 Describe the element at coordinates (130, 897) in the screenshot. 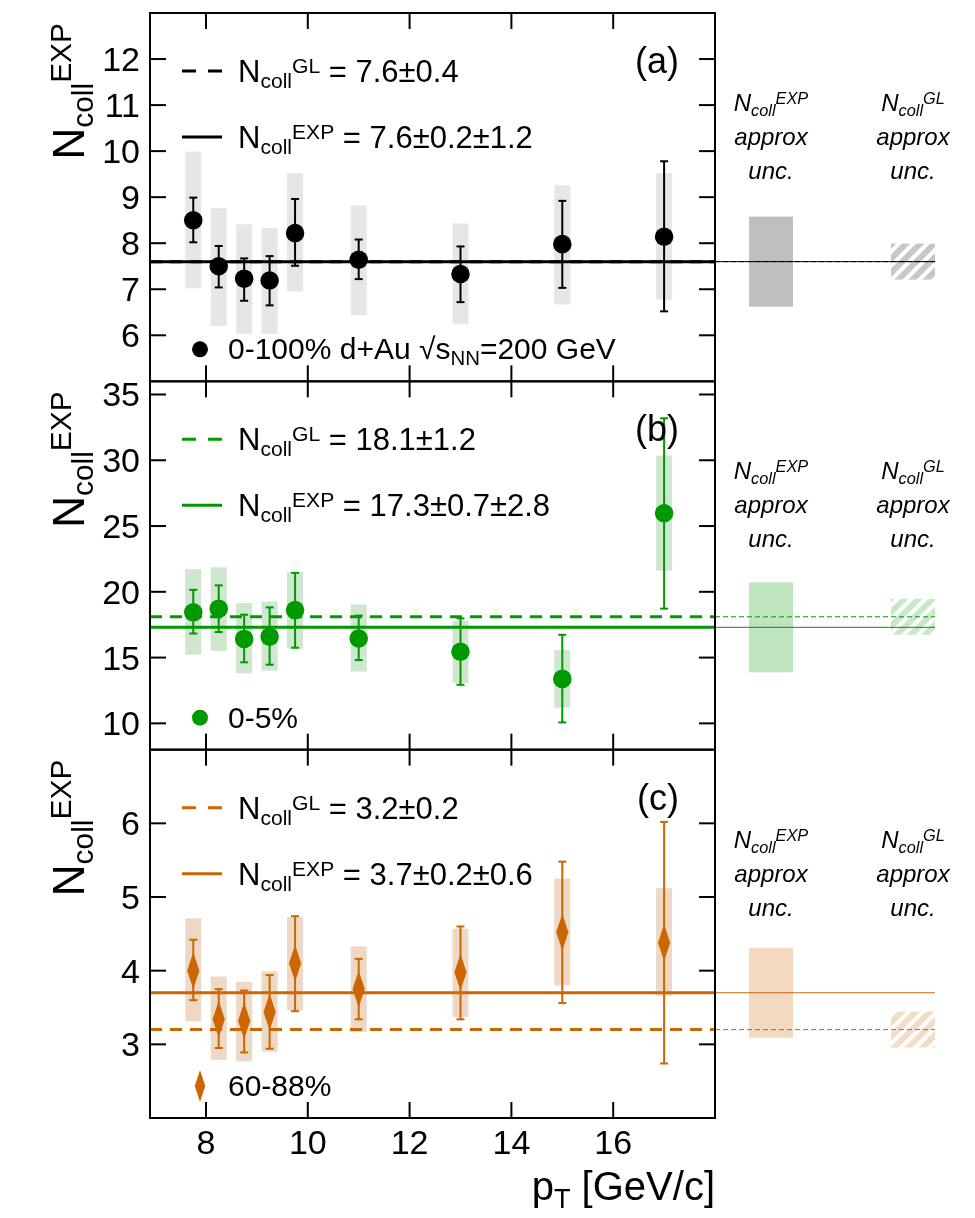

I see `y-tick-label: 5` at that location.